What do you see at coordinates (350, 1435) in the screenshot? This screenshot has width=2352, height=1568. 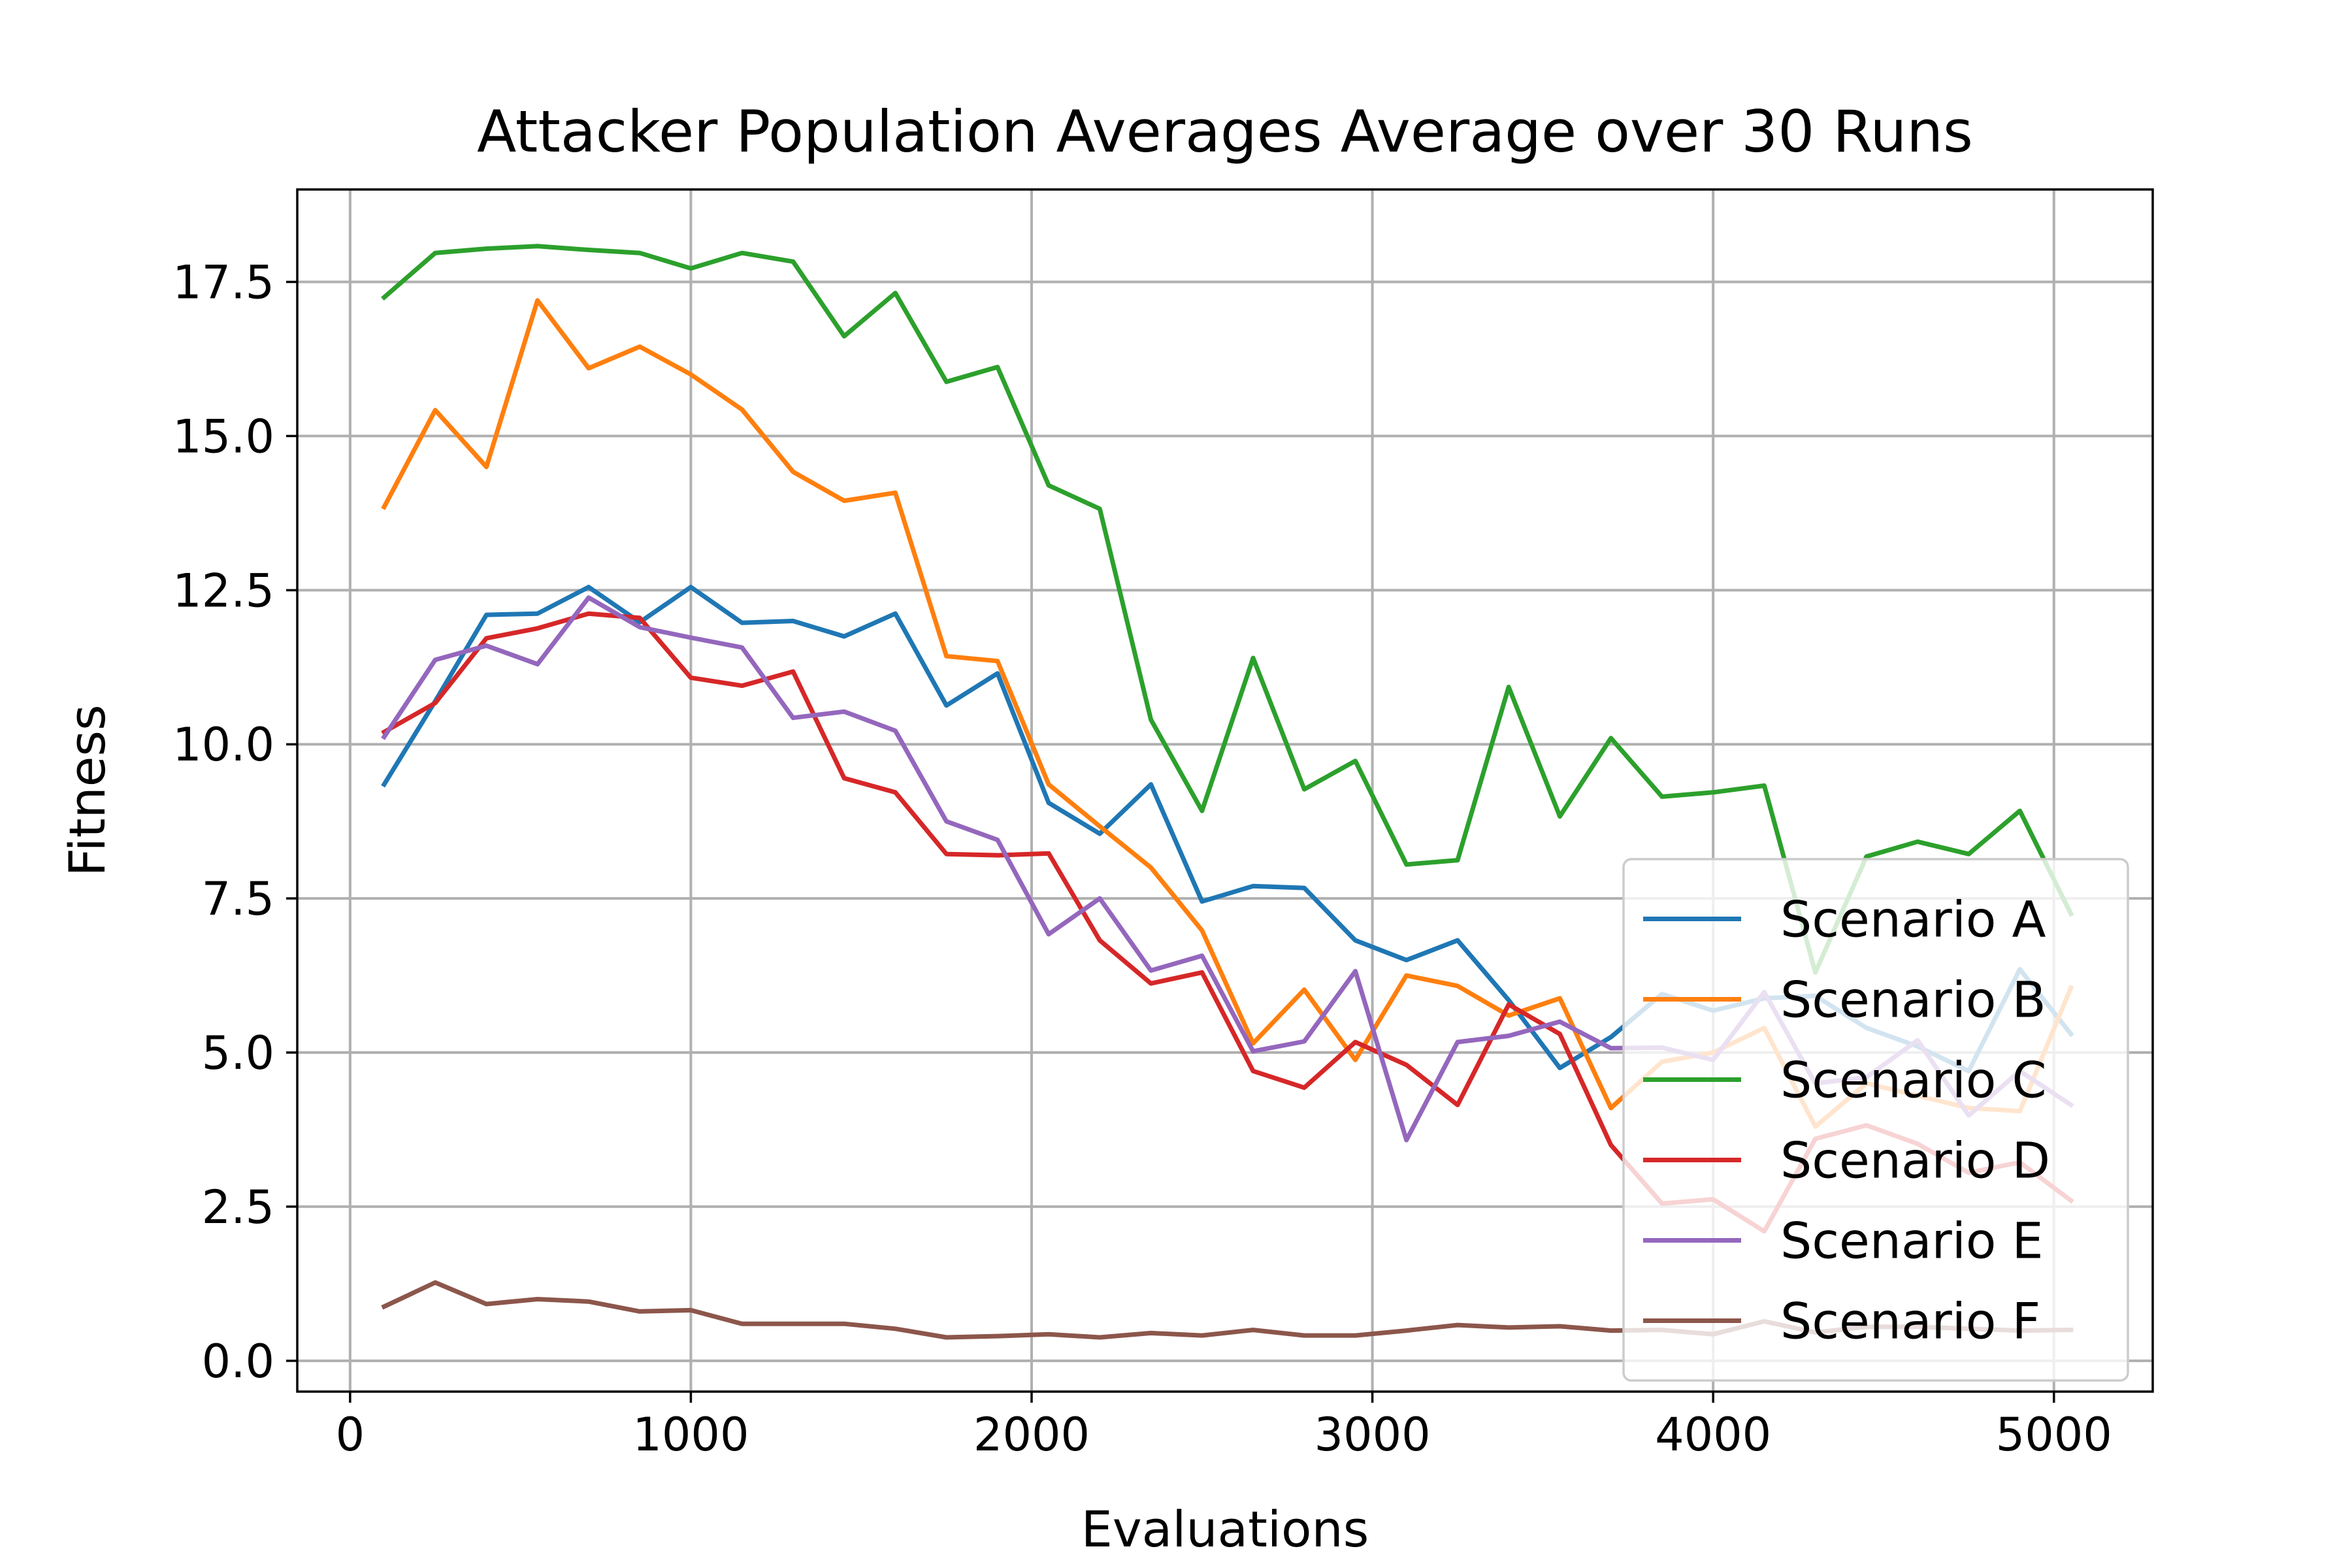 I see `x-tick-label: 0` at bounding box center [350, 1435].